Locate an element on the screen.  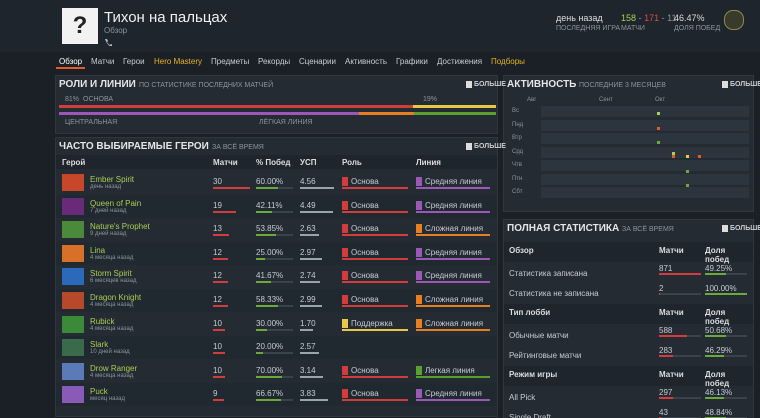
month-label: Авг is located at coordinates (532, 100).